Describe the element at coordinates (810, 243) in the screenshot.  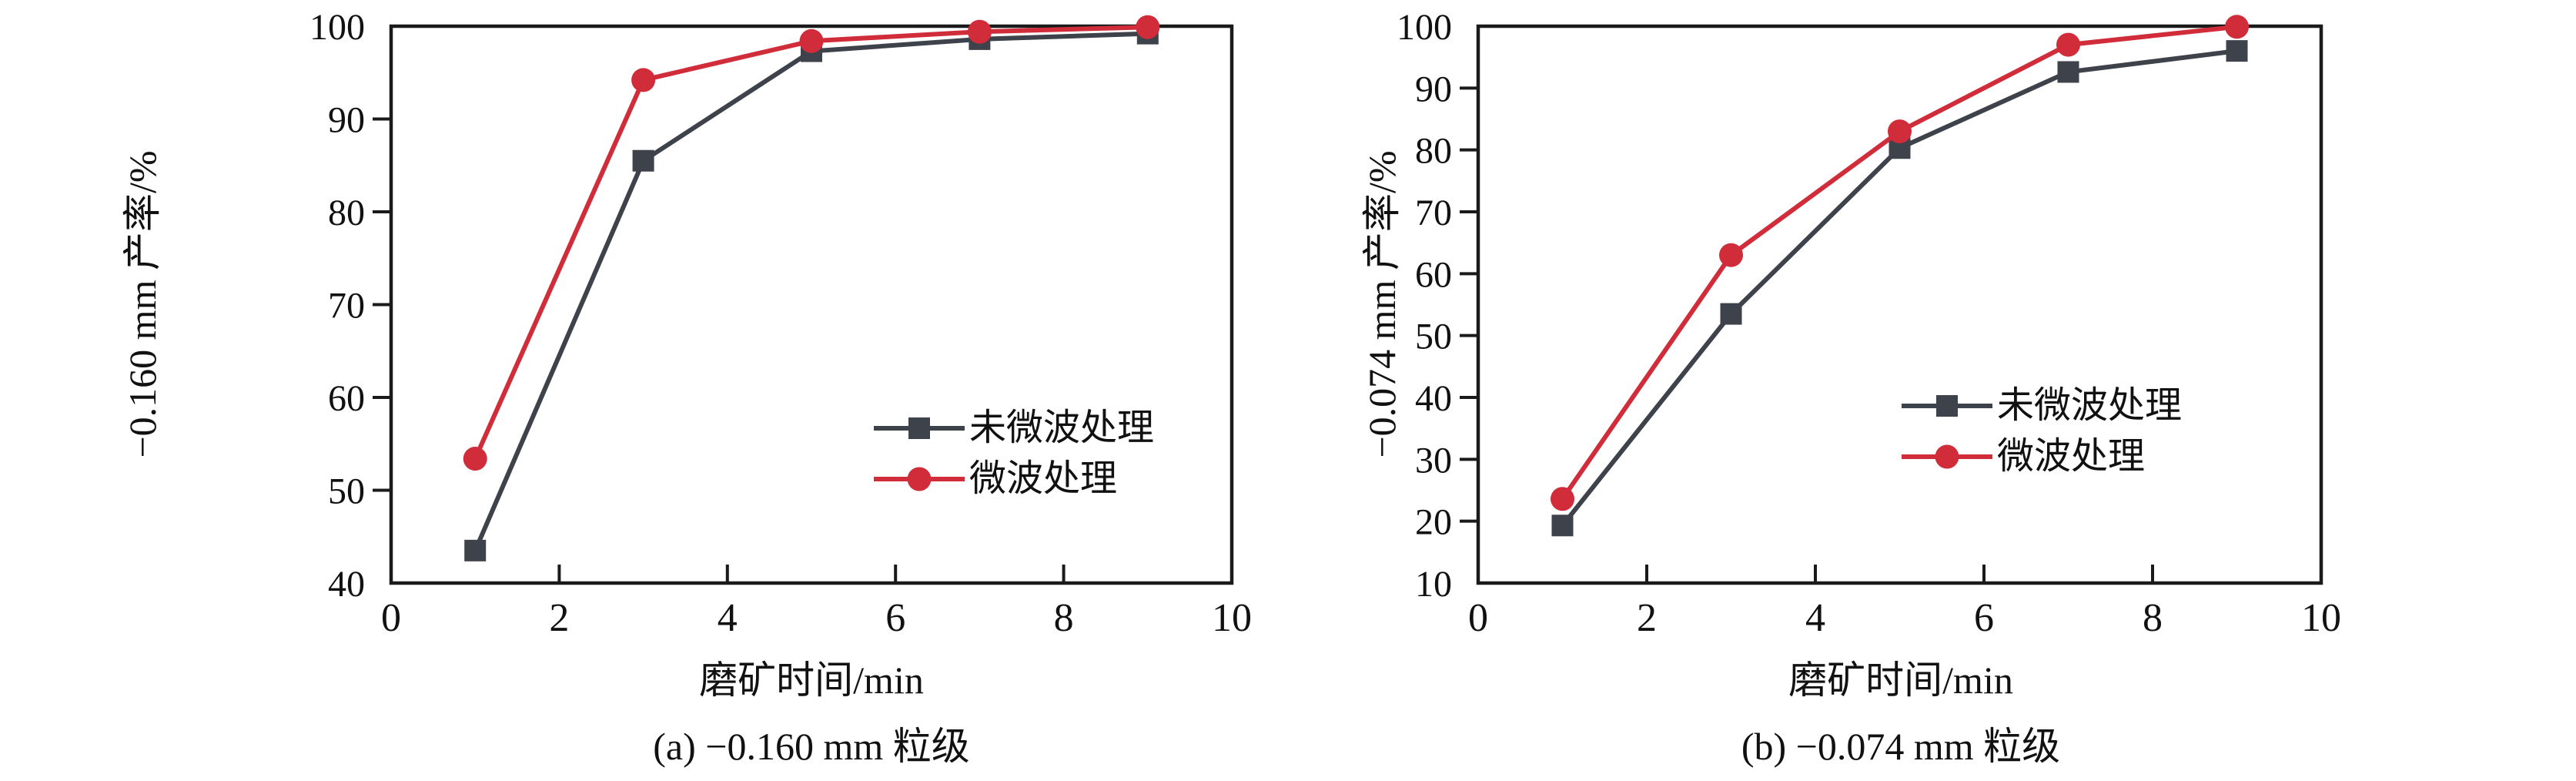
I see `series-line-treated` at that location.